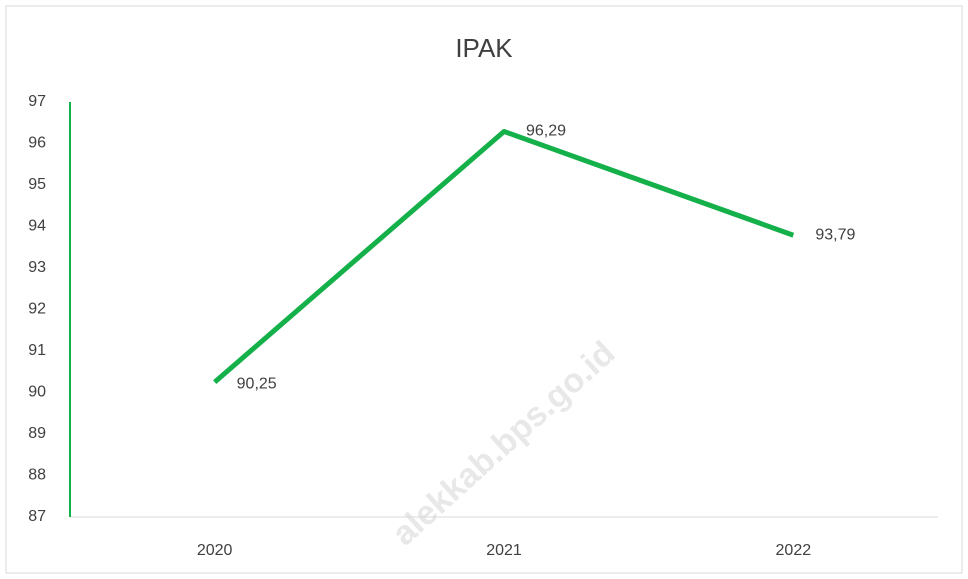  What do you see at coordinates (257, 383) in the screenshot?
I see `data-label: 90,25` at bounding box center [257, 383].